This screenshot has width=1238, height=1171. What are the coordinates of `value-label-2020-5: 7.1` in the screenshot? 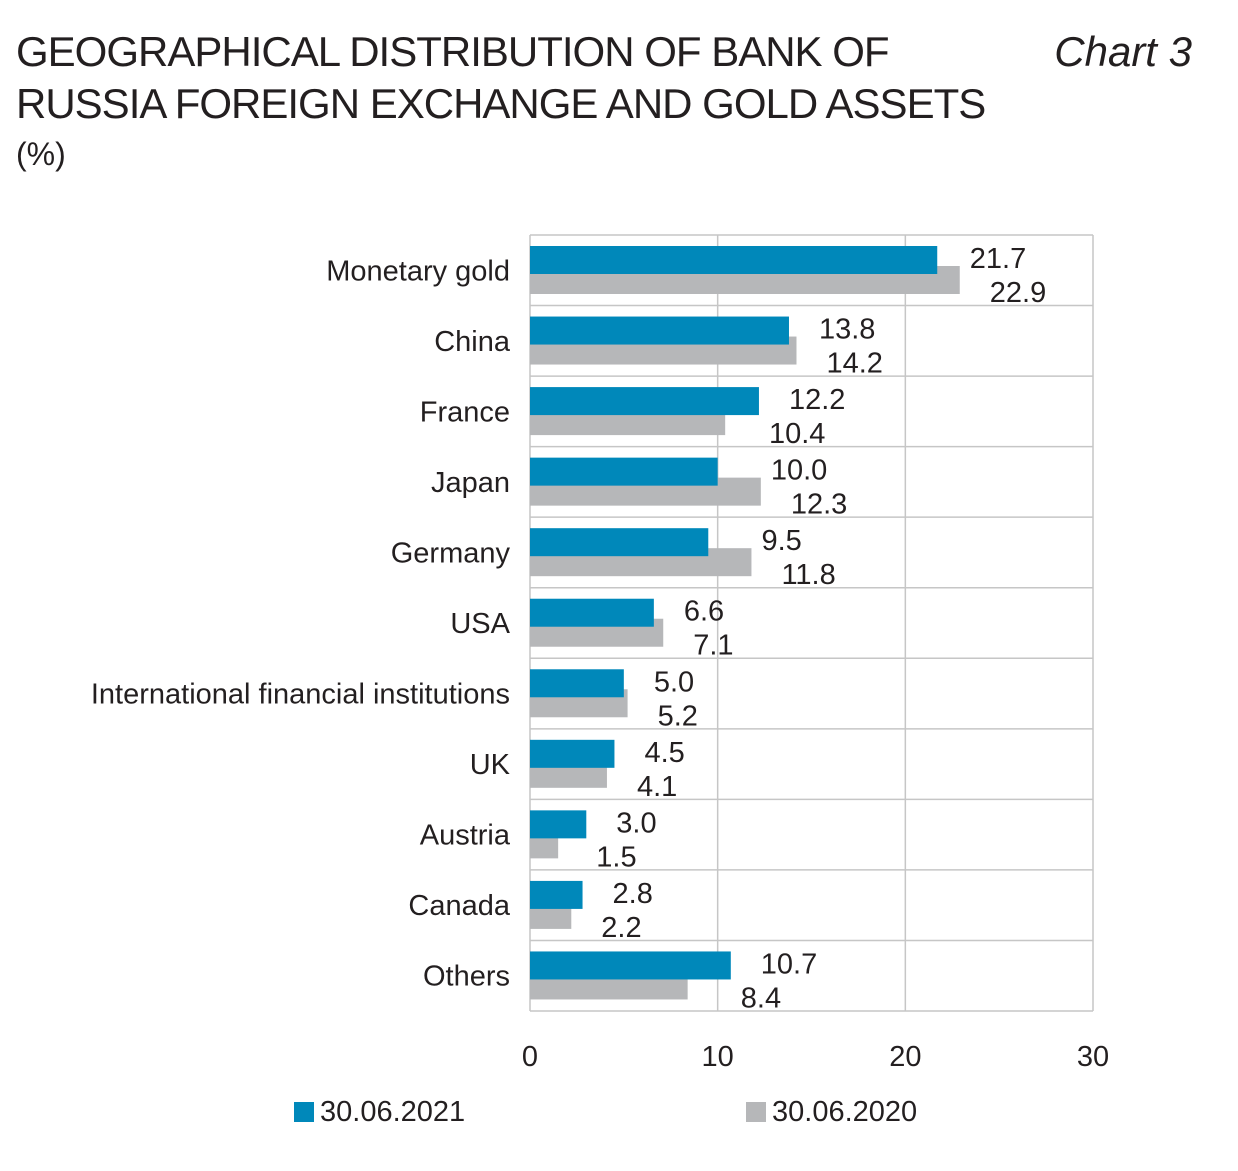 It's located at (713, 646).